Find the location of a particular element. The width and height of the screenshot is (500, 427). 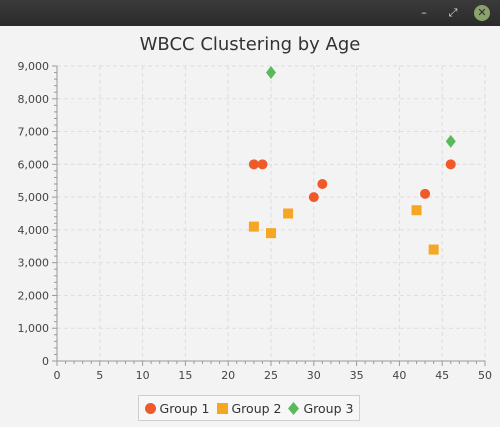

x-tick-label: 15 is located at coordinates (185, 375).